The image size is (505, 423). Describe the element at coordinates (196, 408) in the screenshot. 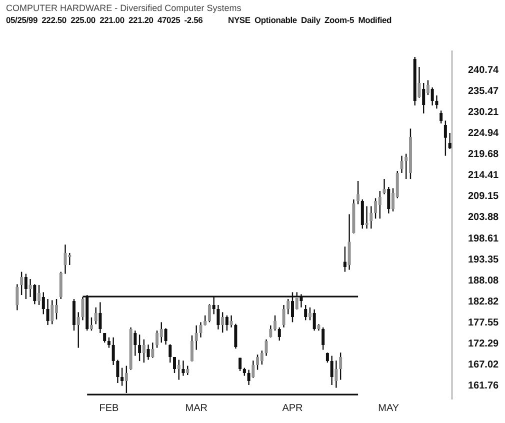

I see `x-tick-label: MAR` at that location.